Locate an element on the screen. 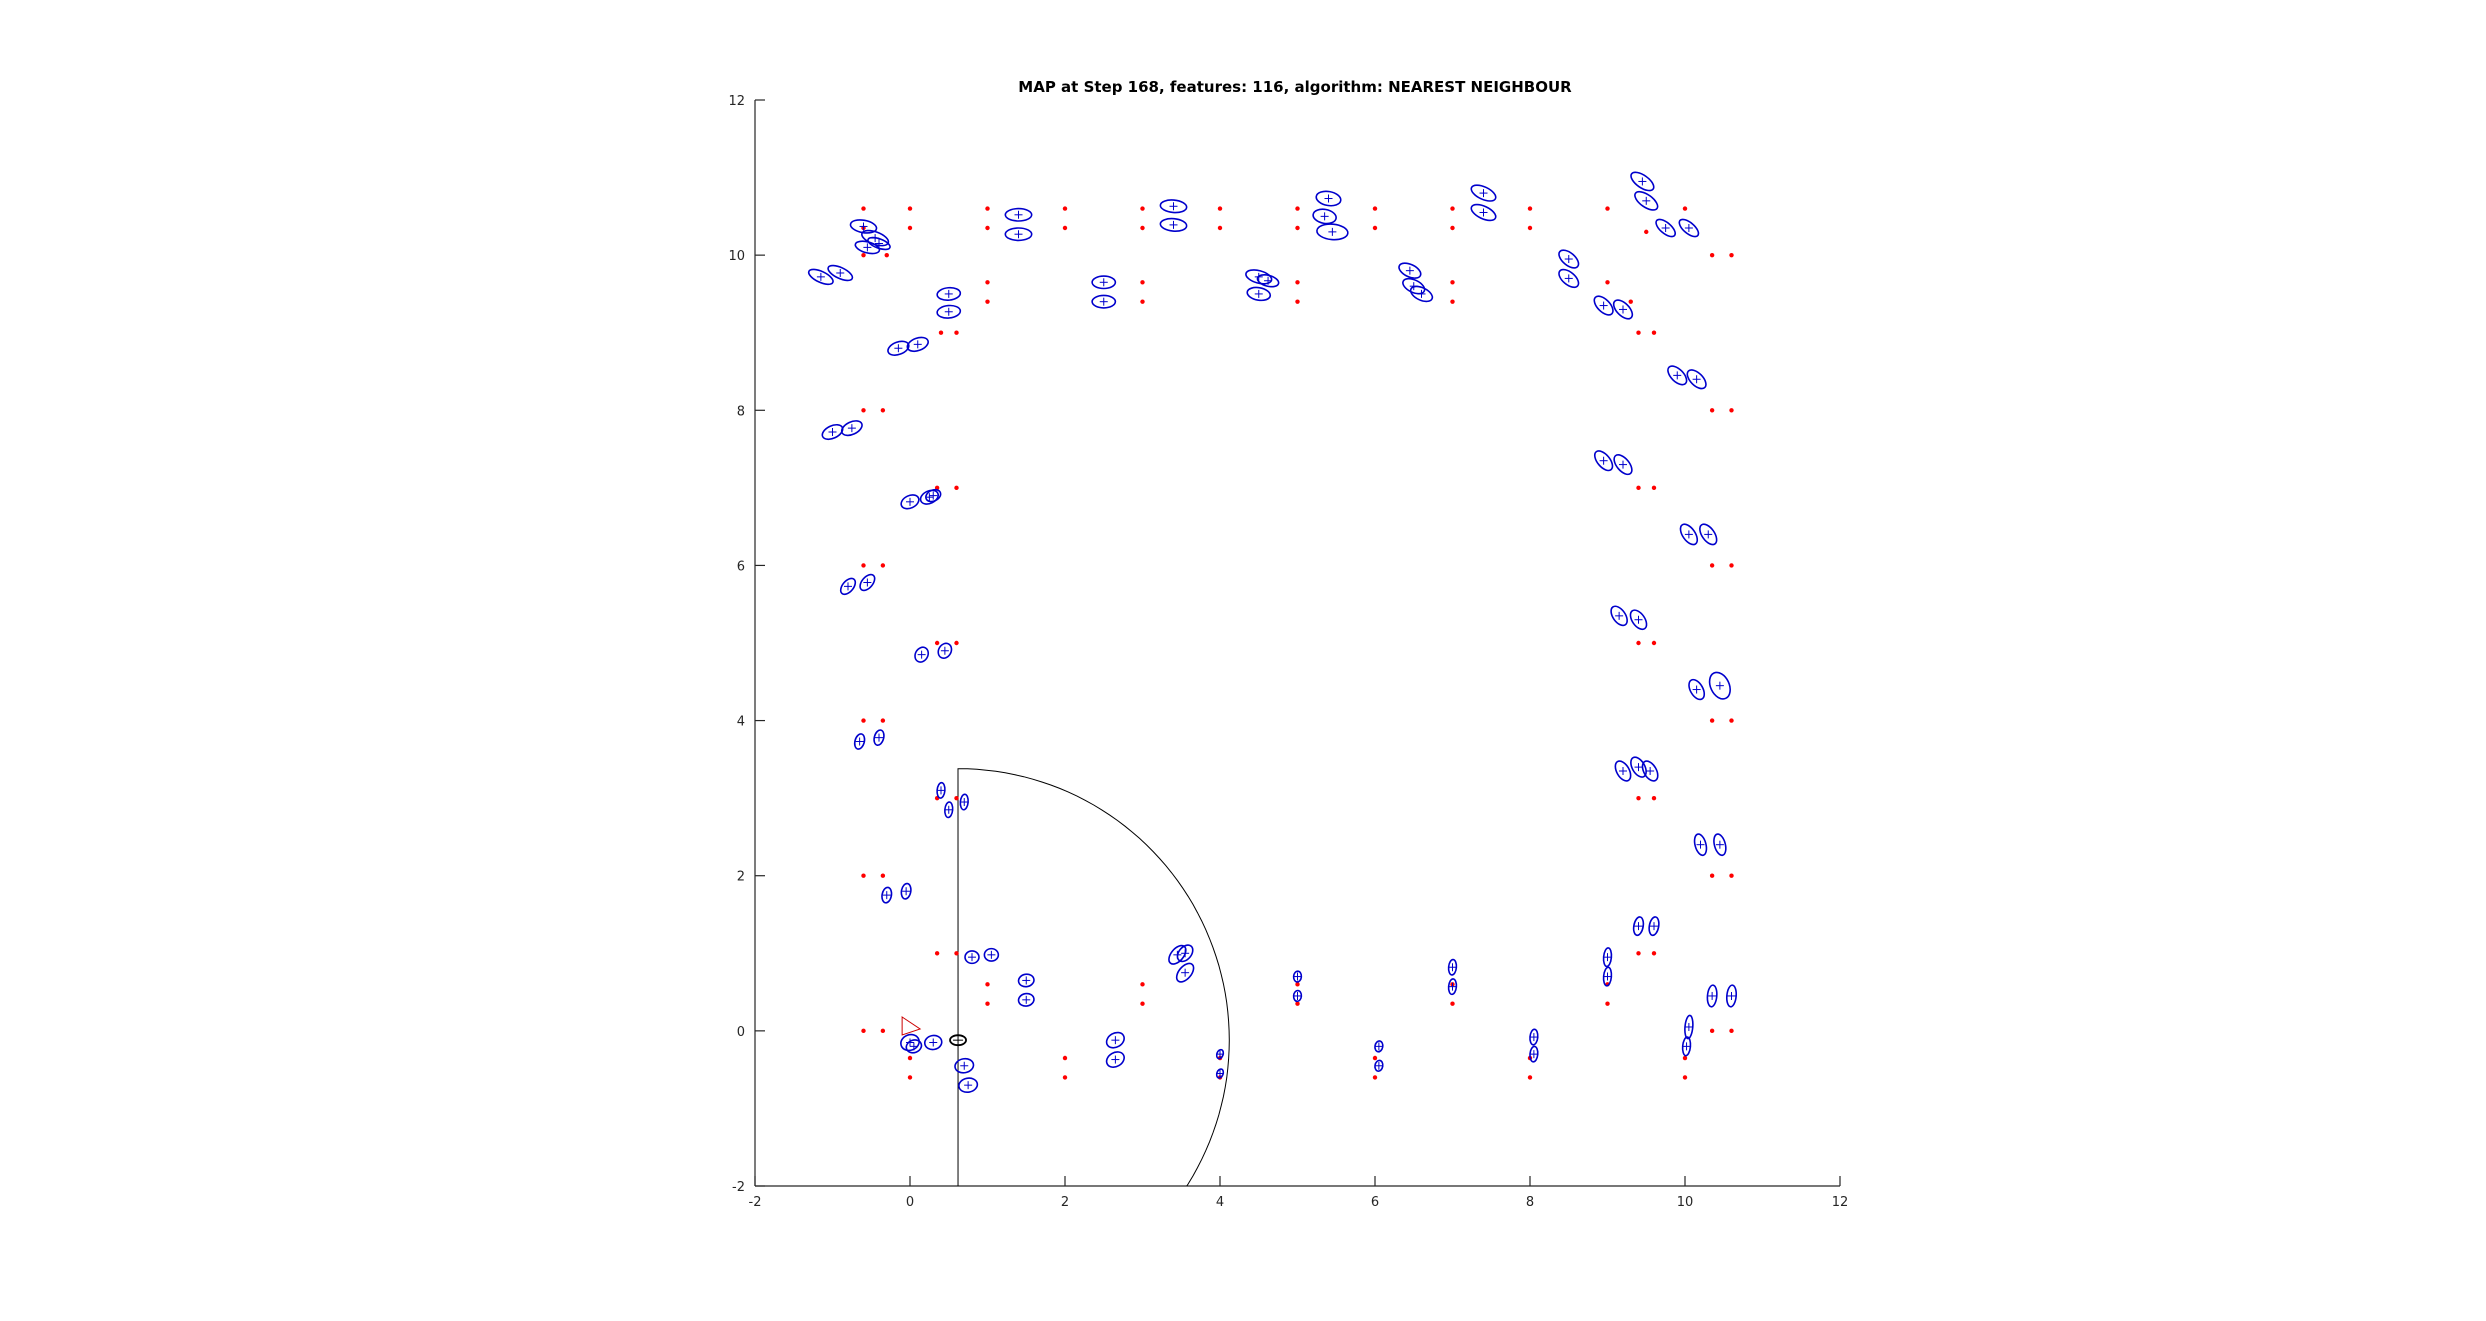 The height and width of the screenshot is (1321, 2486). y-tick-label: 4 is located at coordinates (741, 722).